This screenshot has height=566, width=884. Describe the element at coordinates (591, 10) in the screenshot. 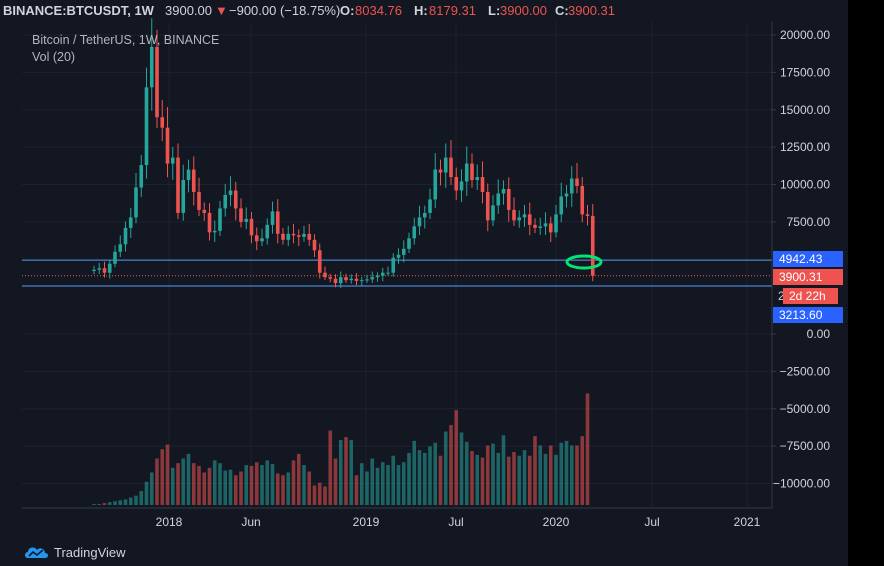

I see `close-value: 3900.31` at that location.